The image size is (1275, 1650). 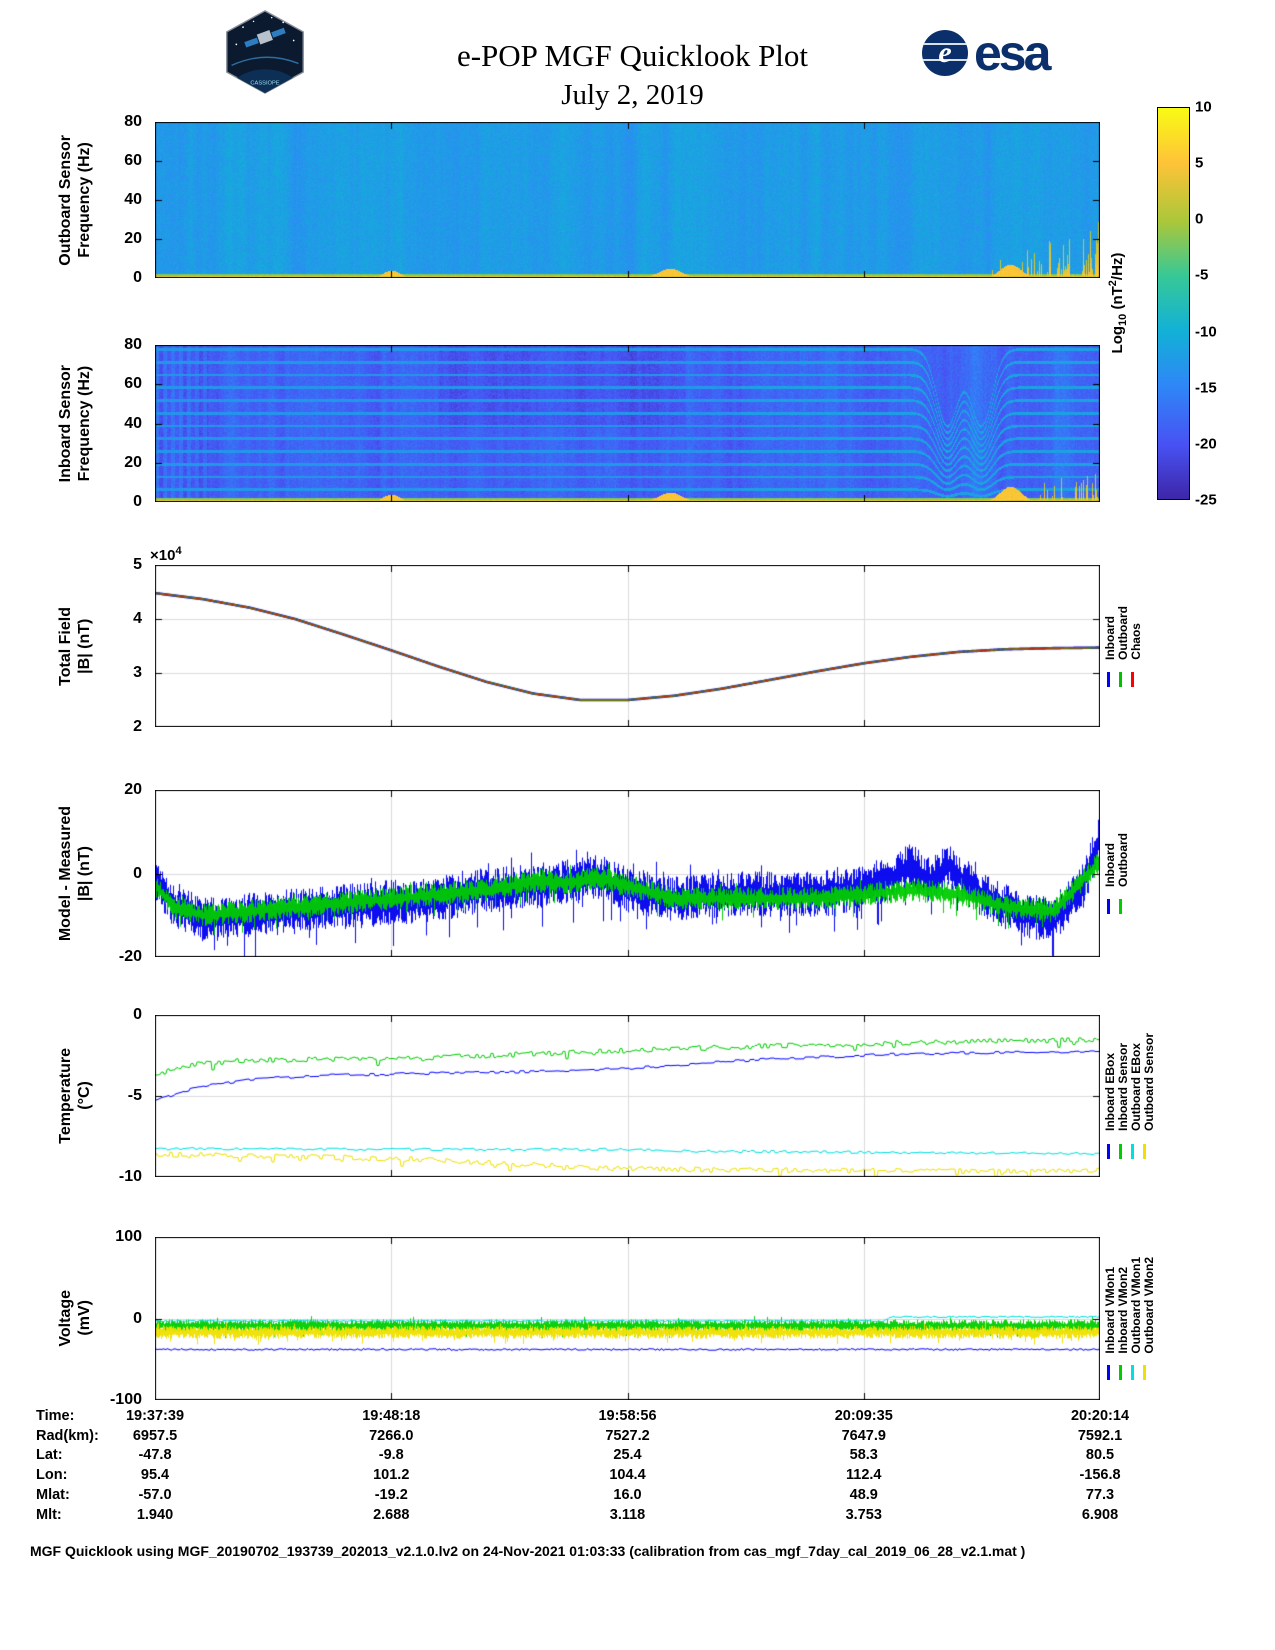 I want to click on ephemeris-cell: 77.3, so click(x=1100, y=1494).